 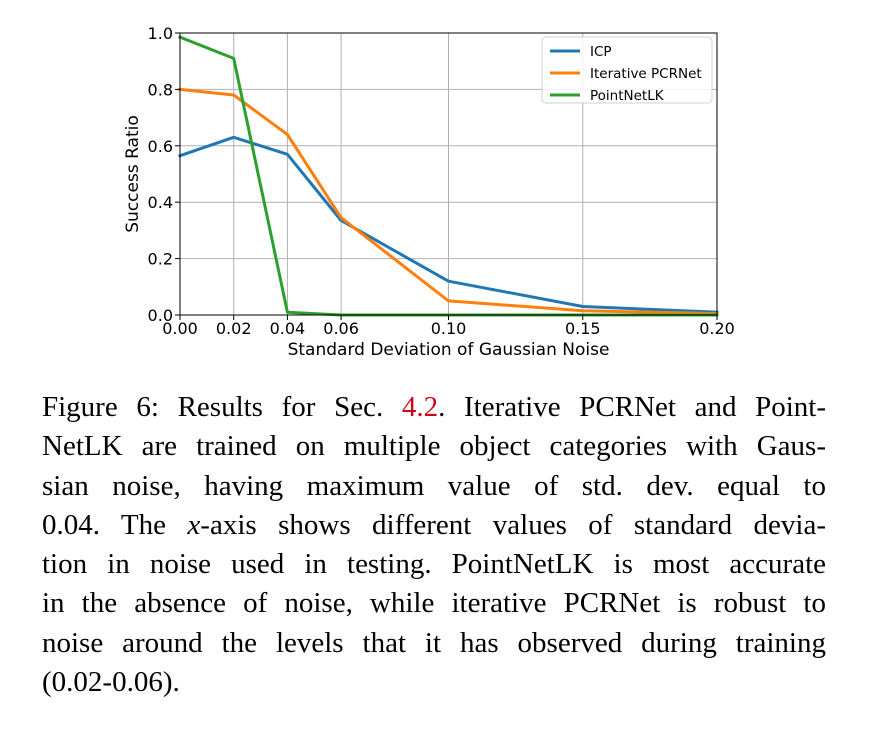 I want to click on caption-text: 0.04. The, so click(x=115, y=524).